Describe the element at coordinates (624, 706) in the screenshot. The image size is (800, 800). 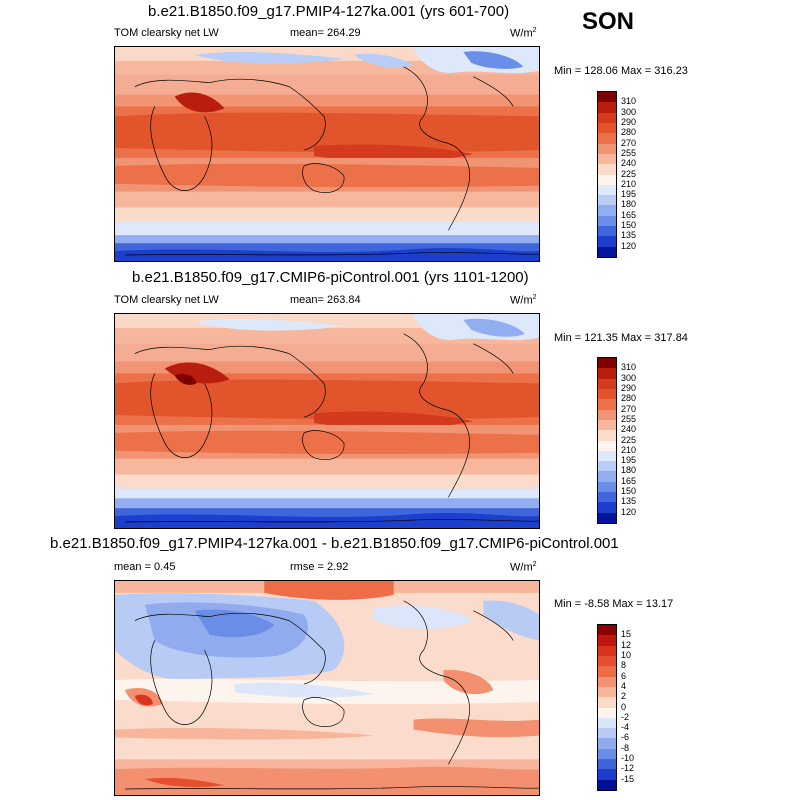
I see `colorbar-label: 0` at that location.